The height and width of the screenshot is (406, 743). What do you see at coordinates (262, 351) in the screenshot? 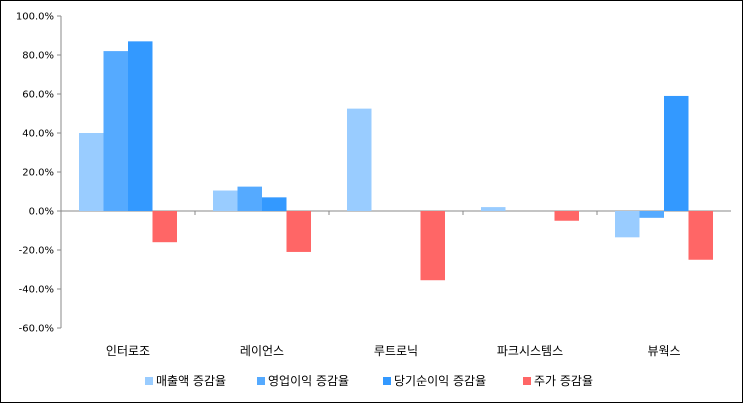
I see `category-label: 레이언스` at bounding box center [262, 351].